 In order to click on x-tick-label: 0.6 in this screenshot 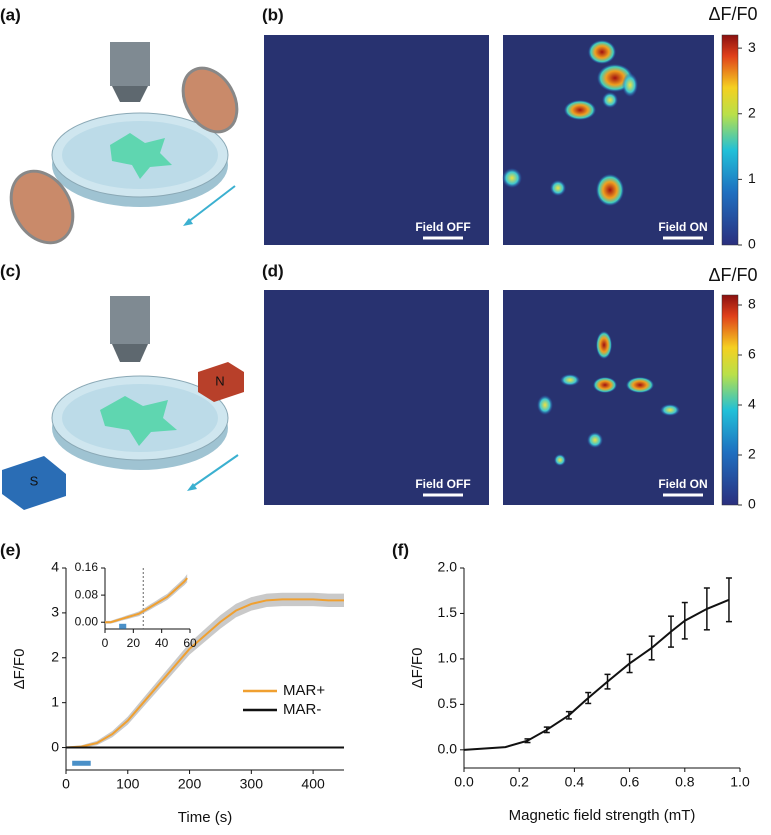, I will do `click(630, 782)`.